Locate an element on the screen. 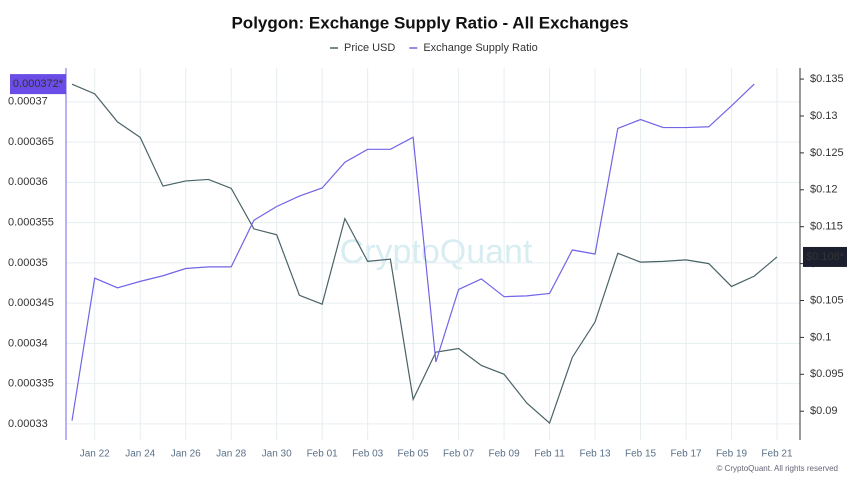 Image resolution: width=860 pixels, height=484 pixels. y2-tick-label: $0.12 is located at coordinates (824, 190).